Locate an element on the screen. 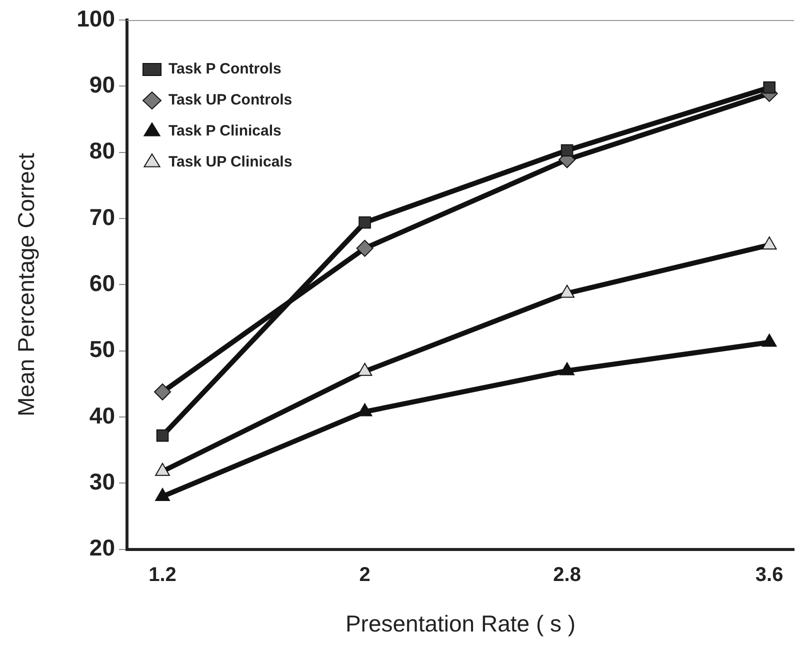 The height and width of the screenshot is (649, 803). legend-label: Task UP Controls is located at coordinates (230, 100).